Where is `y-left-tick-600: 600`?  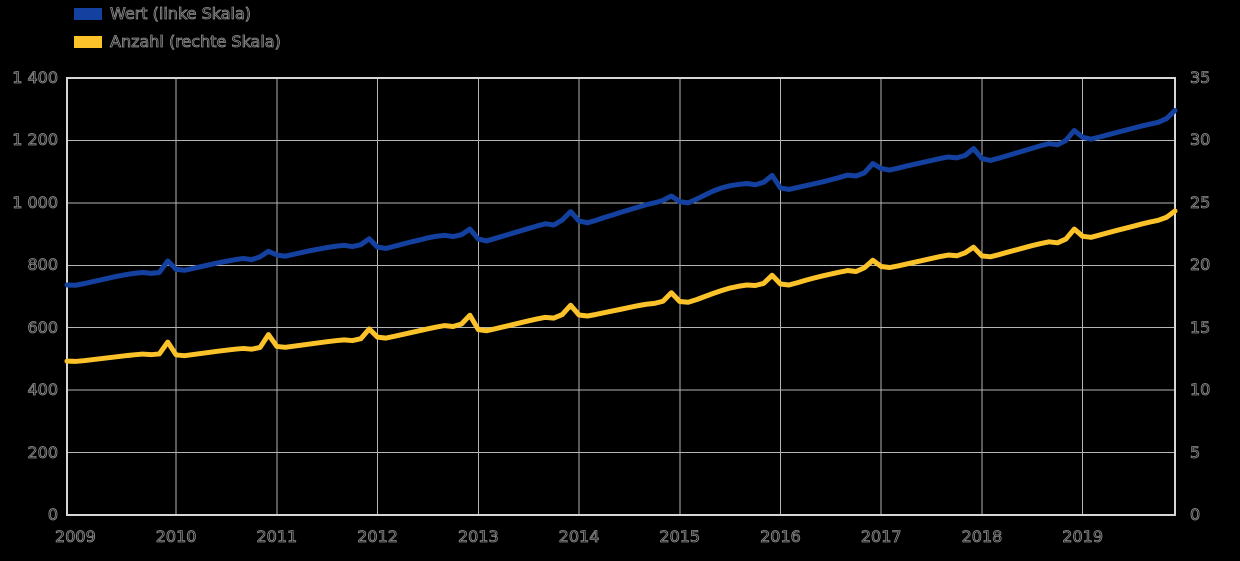 y-left-tick-600: 600 is located at coordinates (42, 327).